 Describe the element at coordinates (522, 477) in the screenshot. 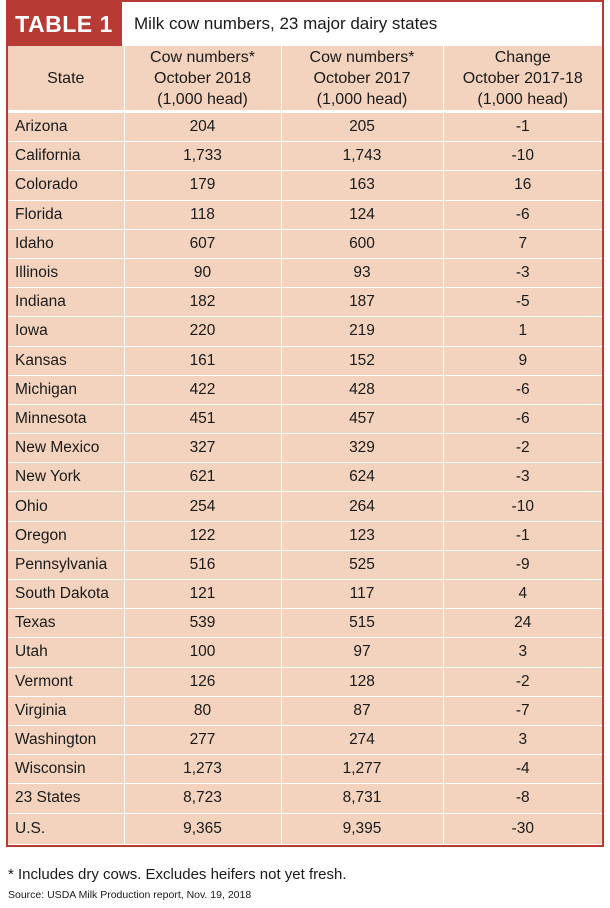

I see `change-cell: -3` at that location.